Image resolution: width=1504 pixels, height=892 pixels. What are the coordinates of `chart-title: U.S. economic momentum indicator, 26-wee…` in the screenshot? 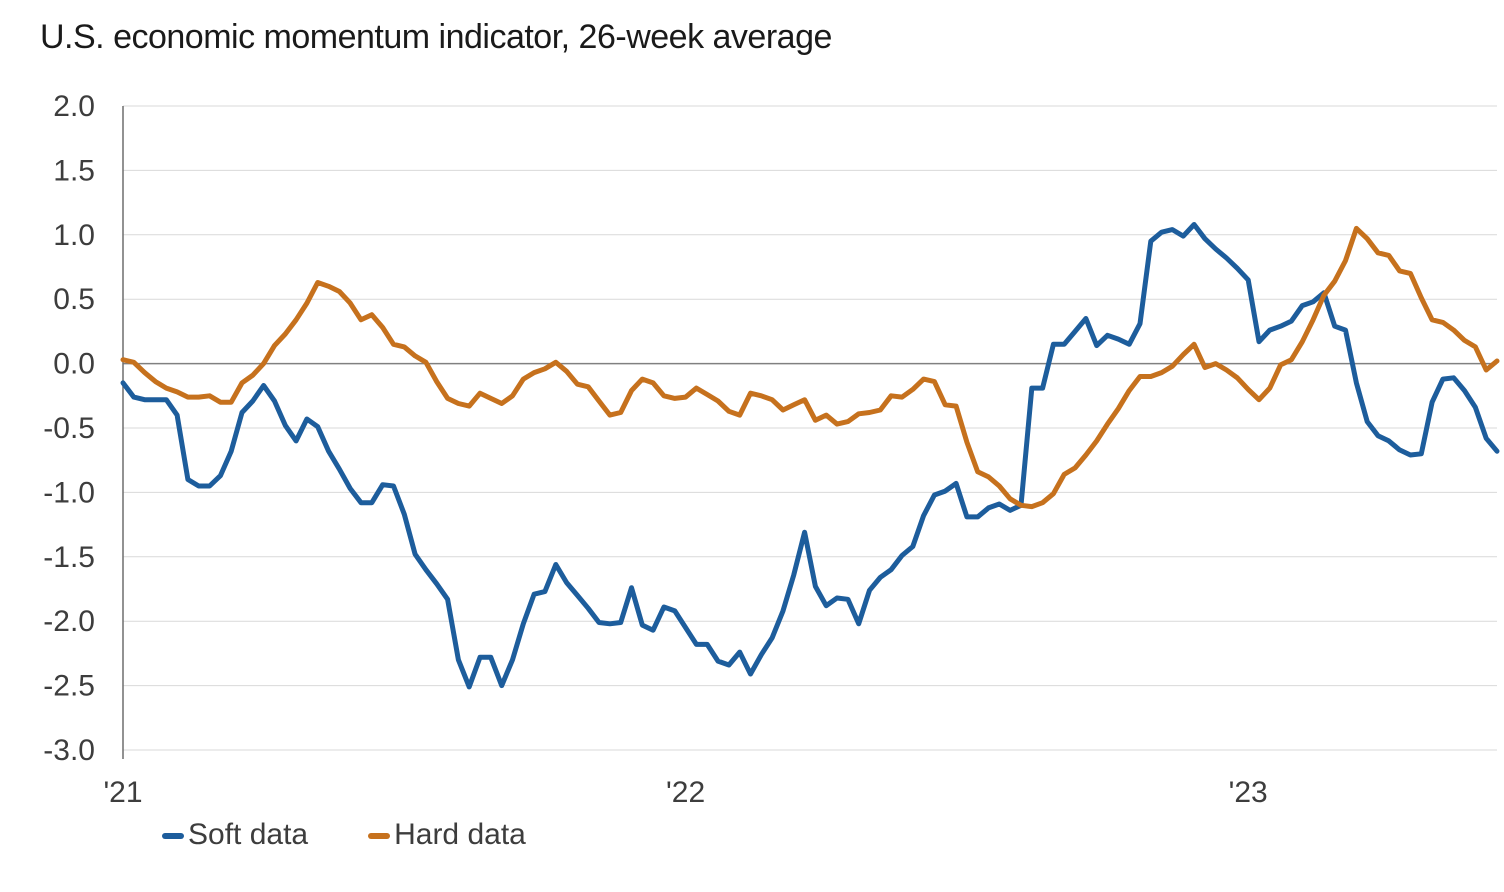 It's located at (436, 37).